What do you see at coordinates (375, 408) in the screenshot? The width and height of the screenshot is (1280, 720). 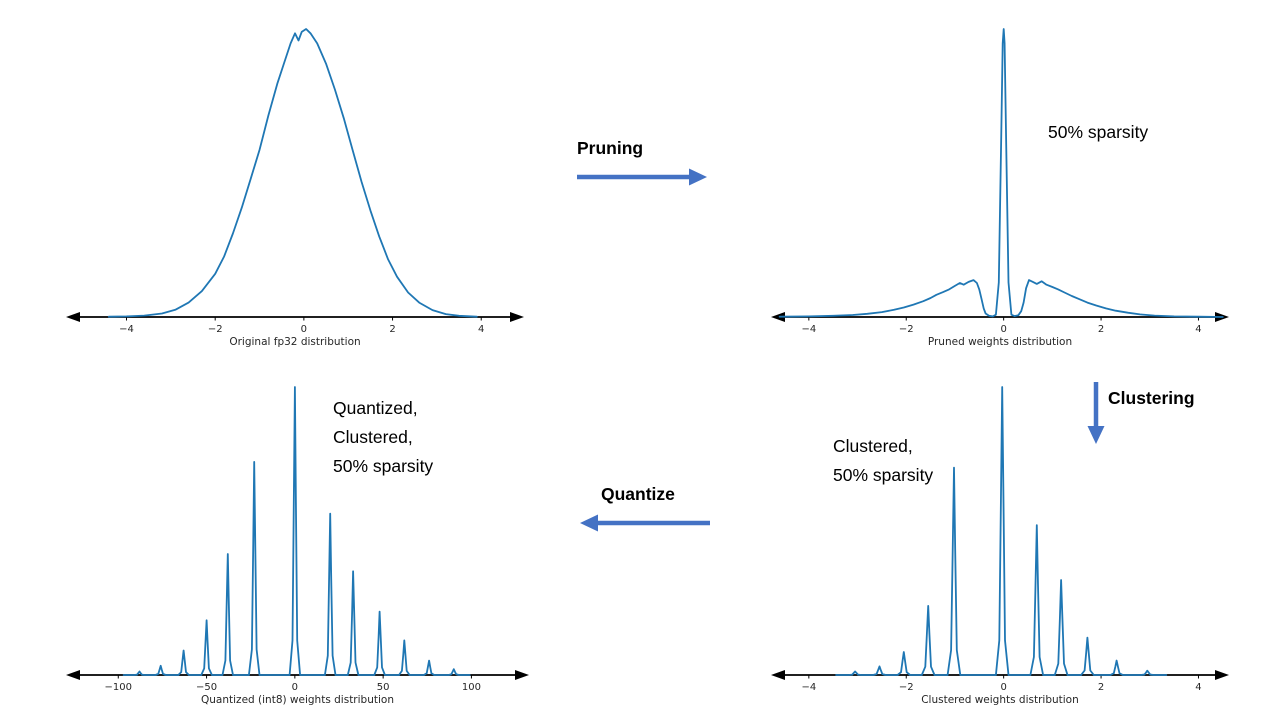 I see `annotation-line: Quantized,` at bounding box center [375, 408].